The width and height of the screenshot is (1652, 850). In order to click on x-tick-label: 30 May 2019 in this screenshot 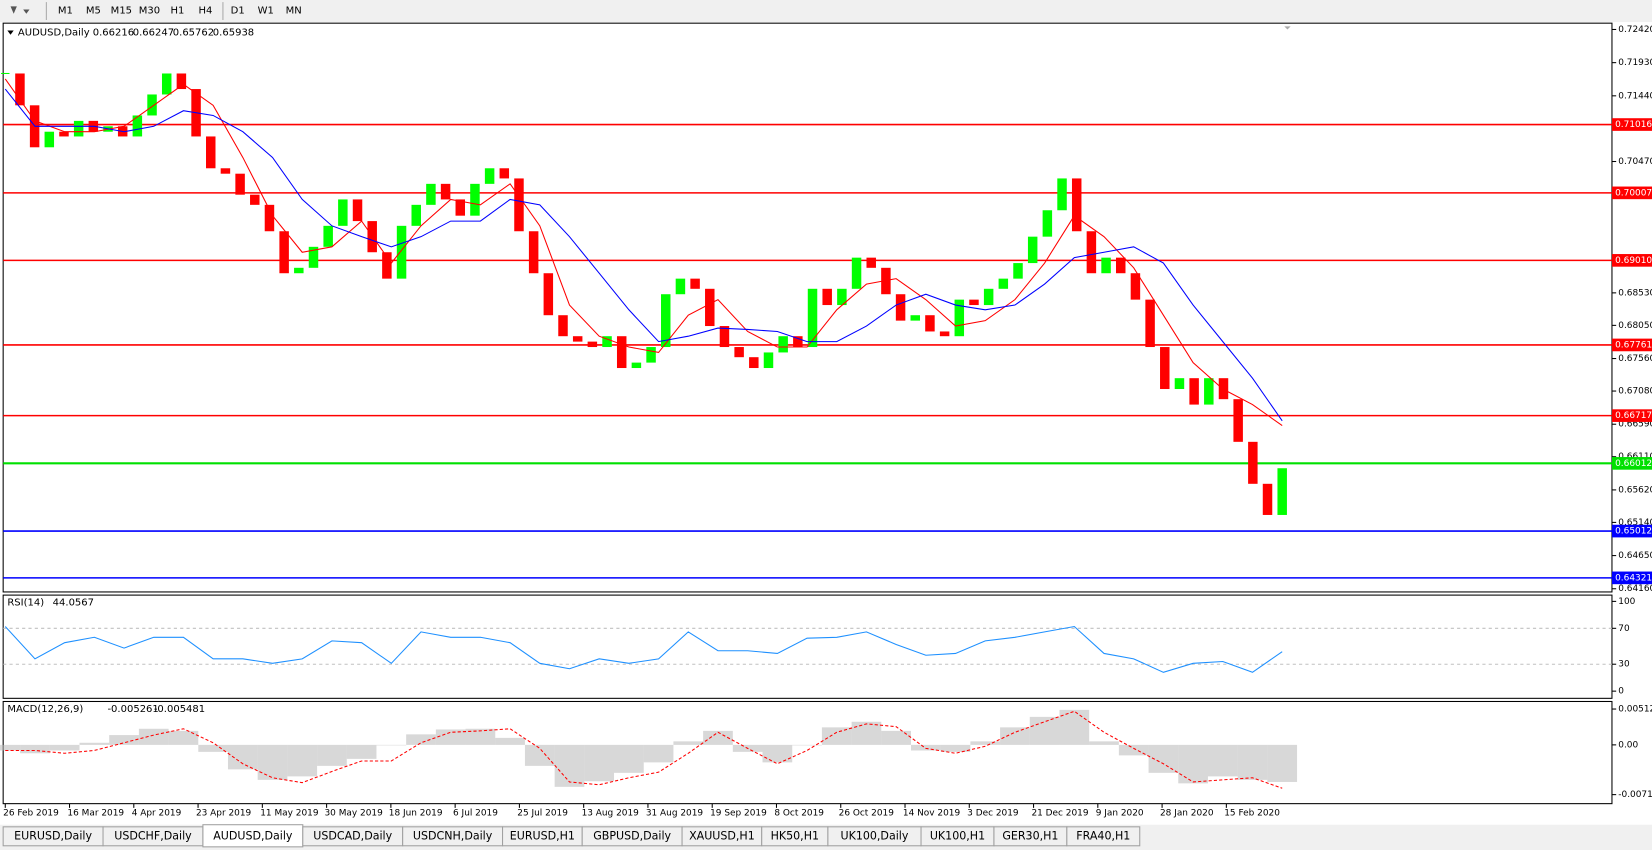, I will do `click(354, 814)`.